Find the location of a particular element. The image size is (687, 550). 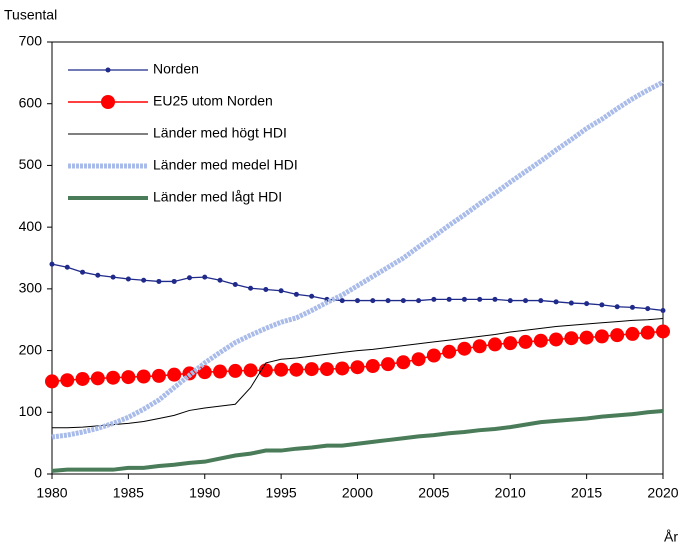

y-tick-label: 400 is located at coordinates (31, 226).